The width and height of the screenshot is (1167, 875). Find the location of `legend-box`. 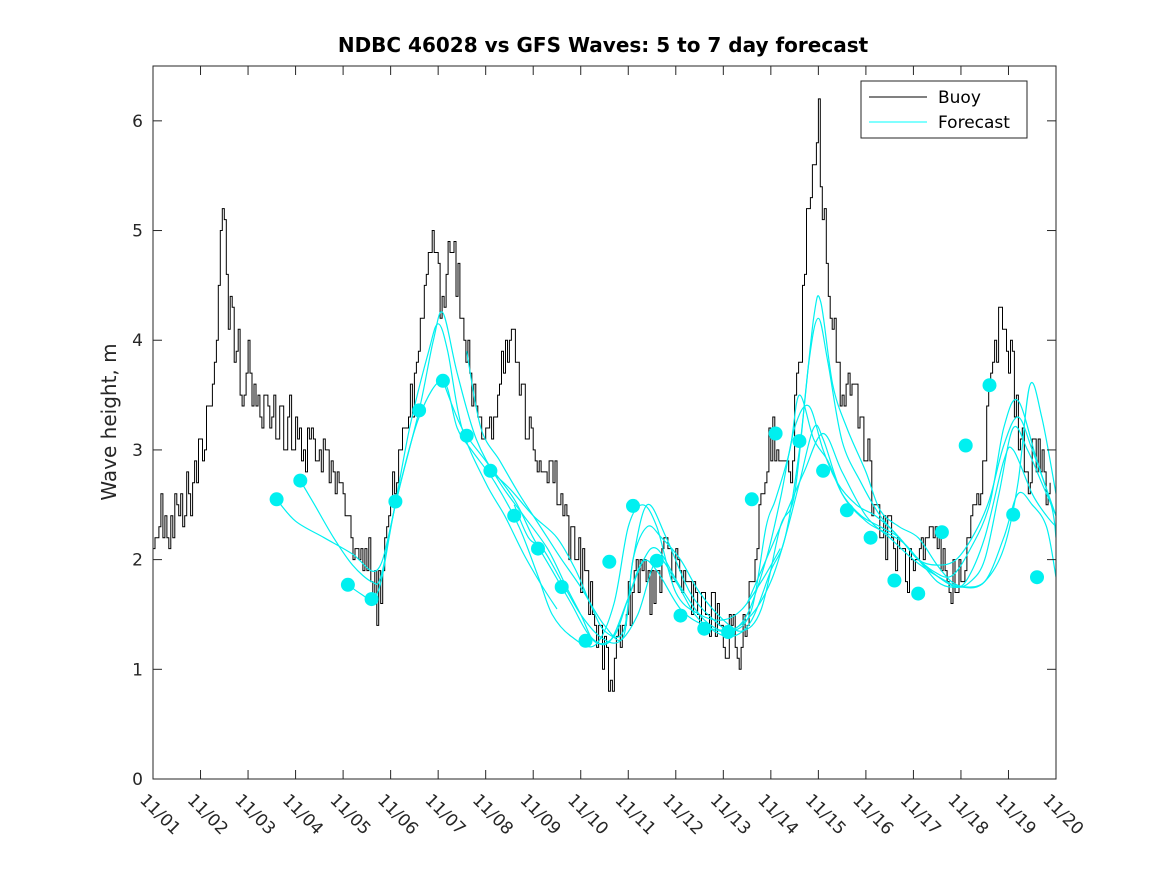

legend-box is located at coordinates (944, 109).